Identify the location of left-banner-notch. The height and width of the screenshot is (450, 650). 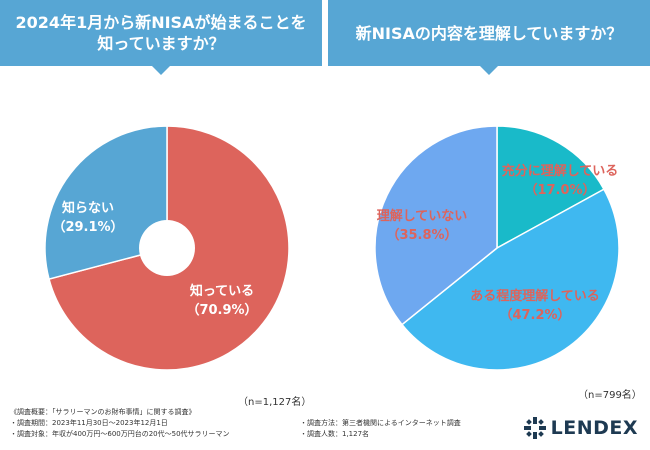
(161, 70).